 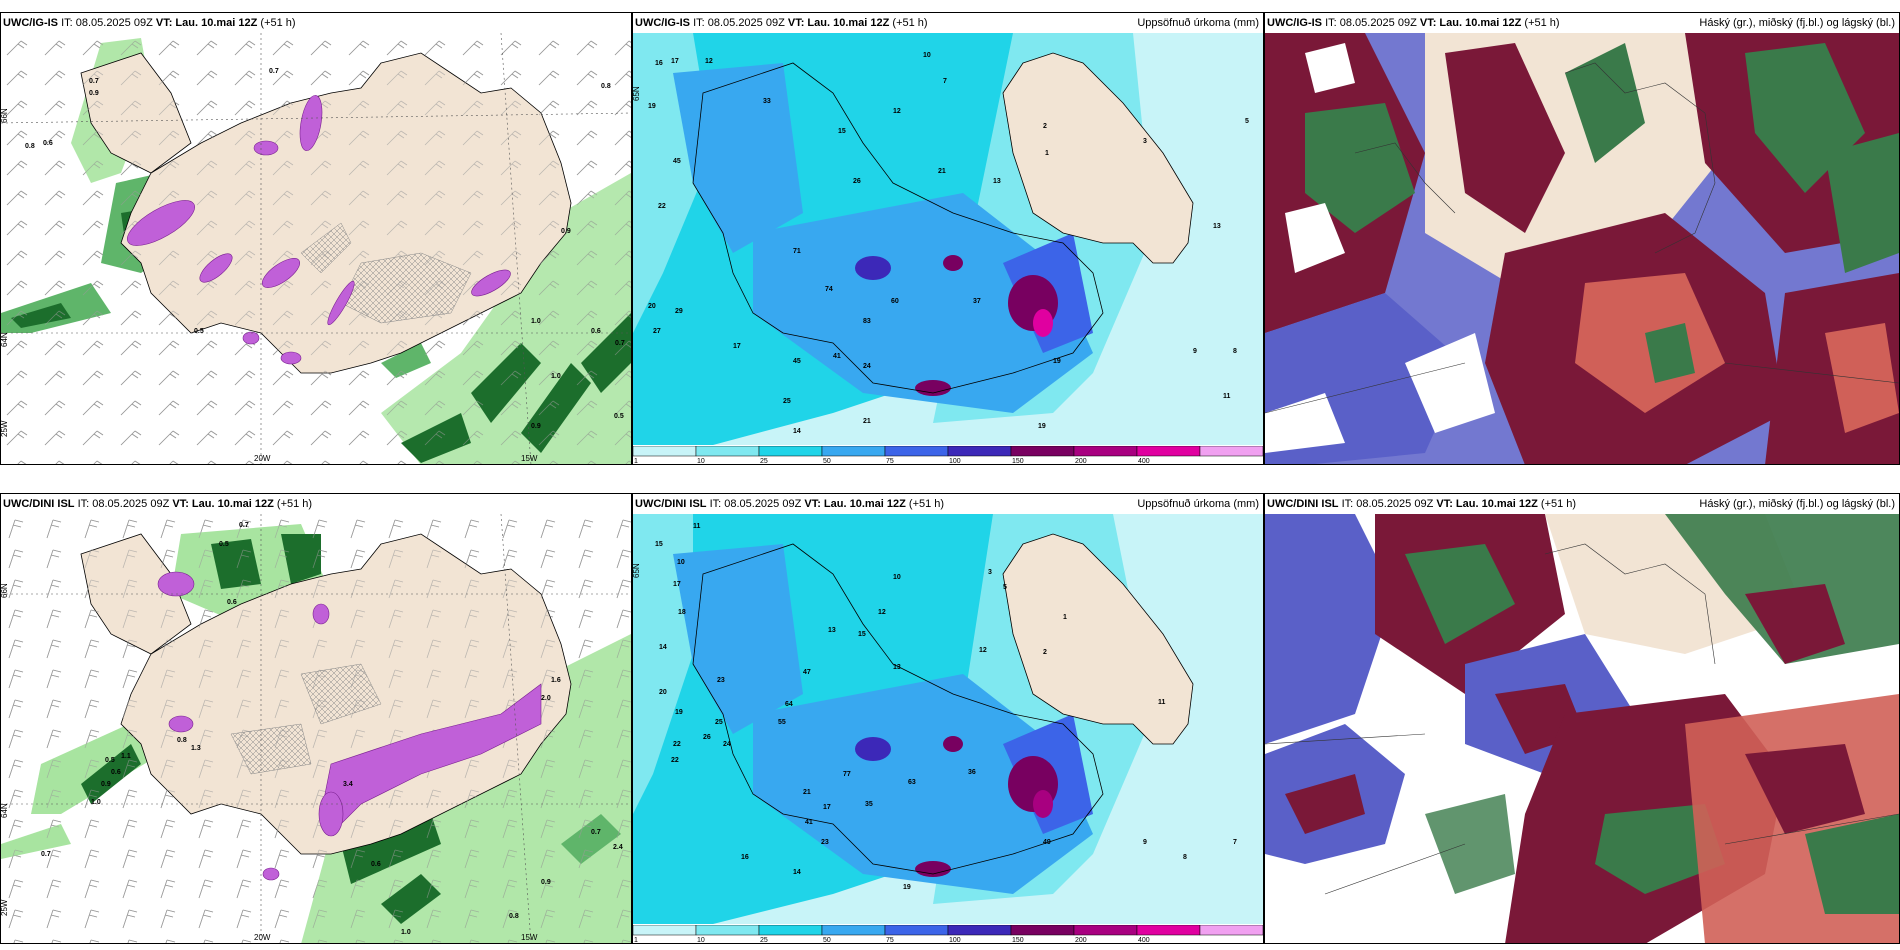 What do you see at coordinates (897, 577) in the screenshot?
I see `svg-text: 10` at bounding box center [897, 577].